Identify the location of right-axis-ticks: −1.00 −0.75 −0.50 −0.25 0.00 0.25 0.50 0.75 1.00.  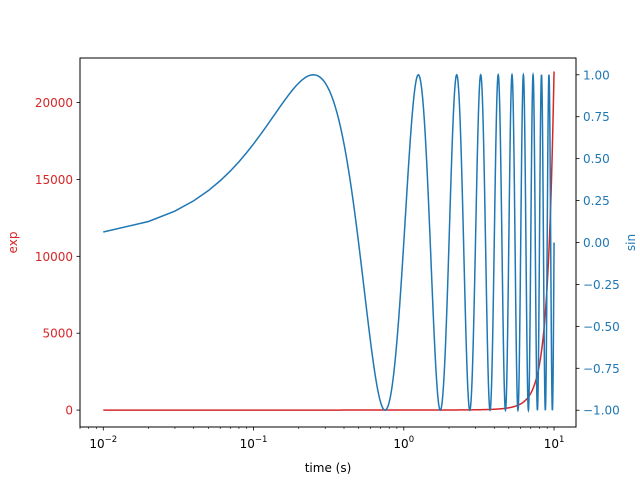
(598, 243).